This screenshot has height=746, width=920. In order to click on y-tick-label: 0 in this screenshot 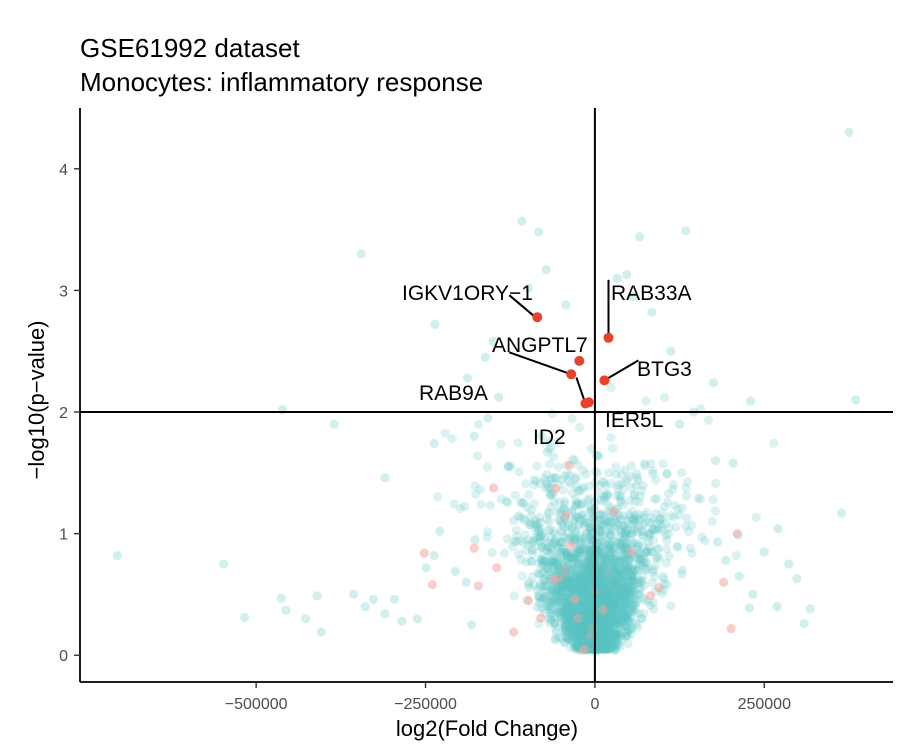, I will do `click(63, 656)`.